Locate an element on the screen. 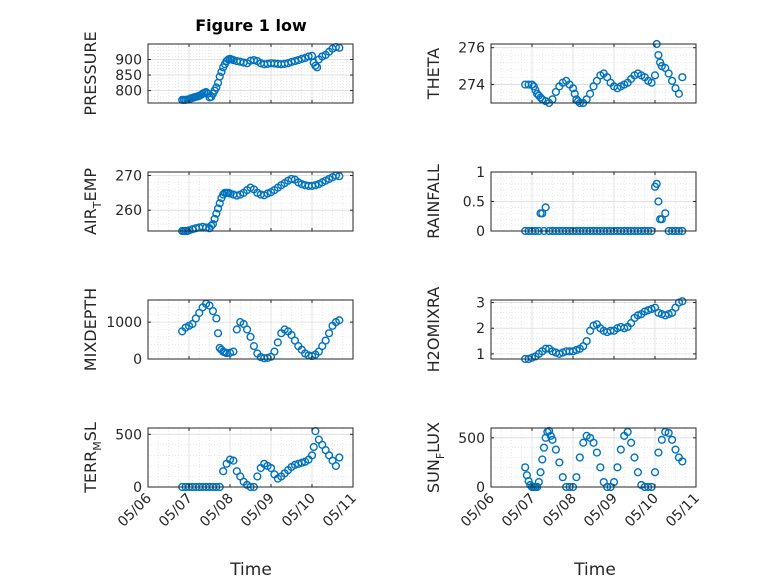 The width and height of the screenshot is (778, 583). y-axis-label-main: PRESSURE is located at coordinates (90, 73).